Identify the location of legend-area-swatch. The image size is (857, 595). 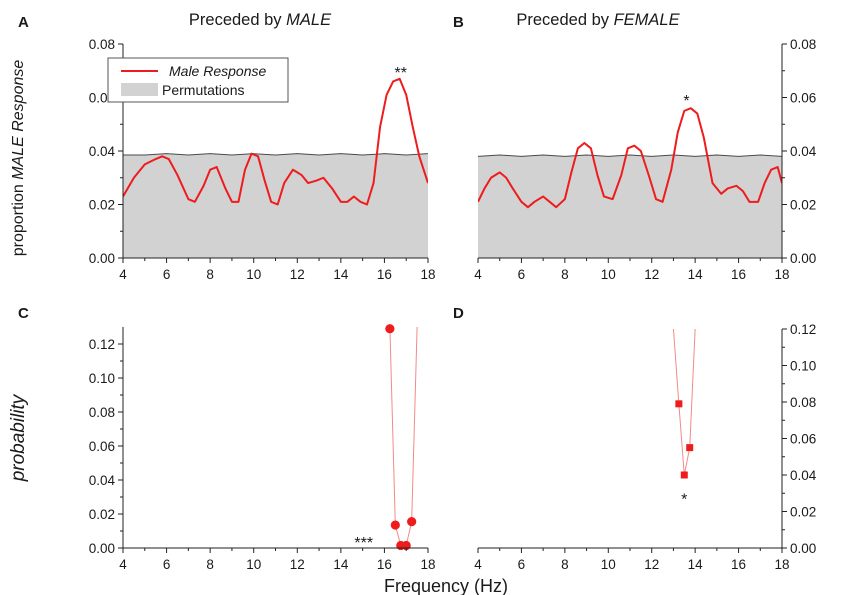
(139, 89).